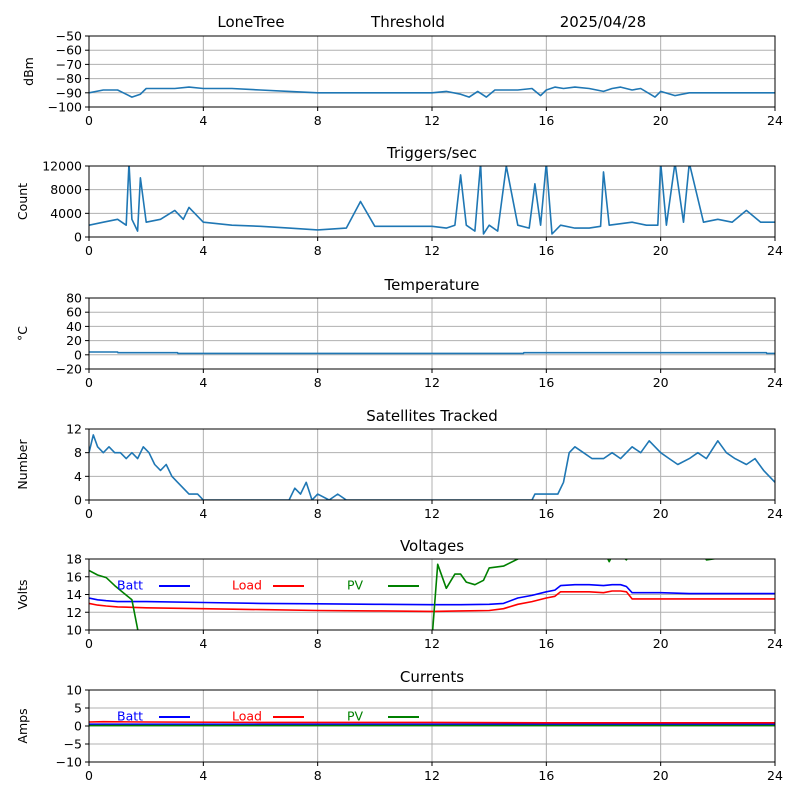 This screenshot has width=800, height=805. I want to click on y-axis-label: Number, so click(22, 464).